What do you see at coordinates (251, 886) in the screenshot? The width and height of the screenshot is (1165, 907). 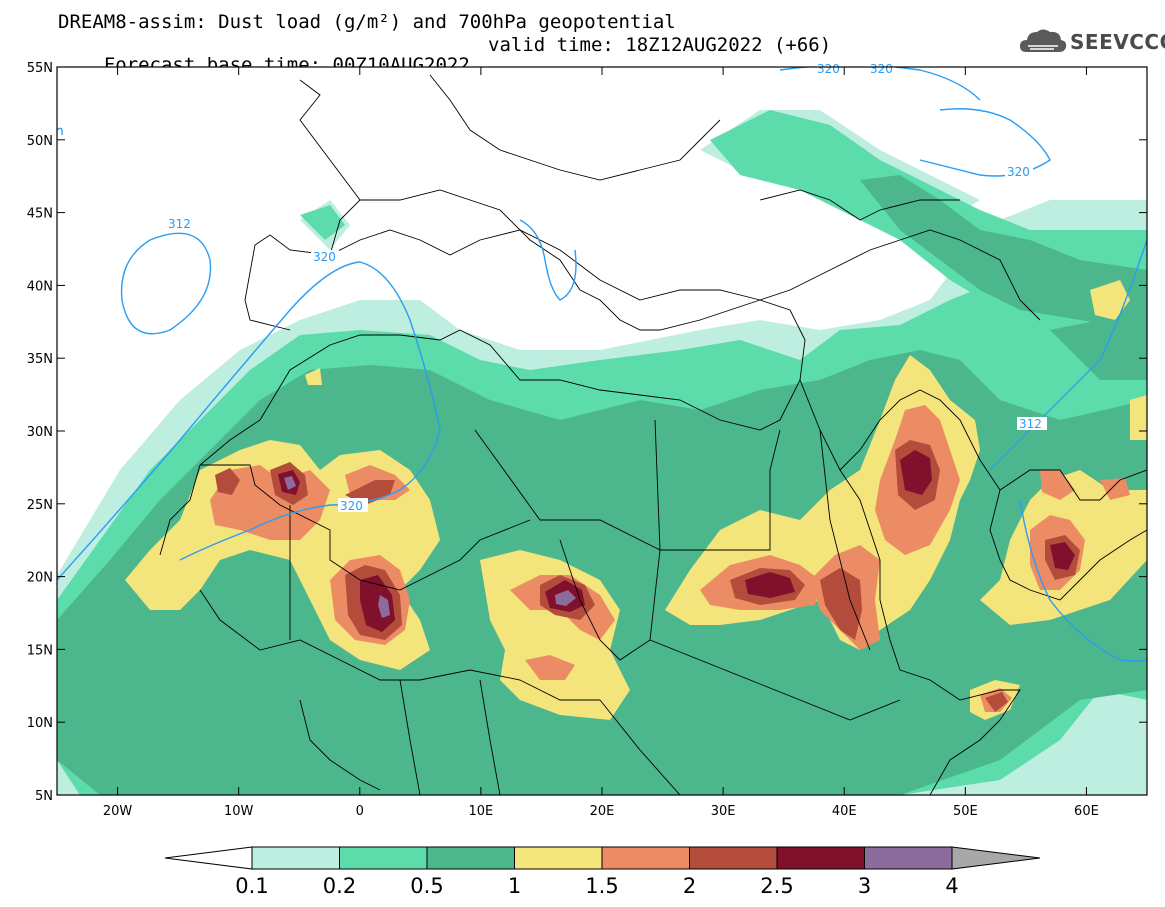 I see `colorbar-label: 0.1` at bounding box center [251, 886].